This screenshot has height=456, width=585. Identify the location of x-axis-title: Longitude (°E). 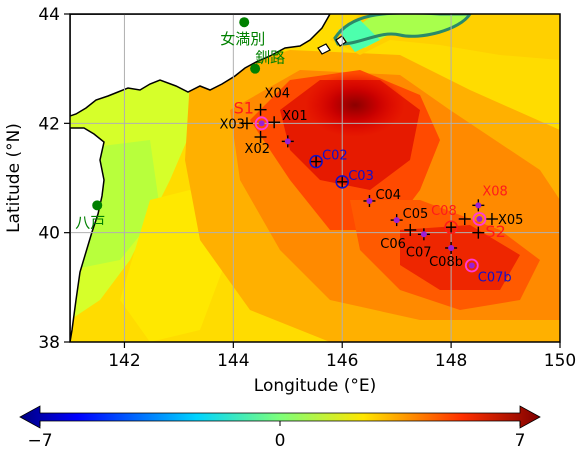
(315, 386).